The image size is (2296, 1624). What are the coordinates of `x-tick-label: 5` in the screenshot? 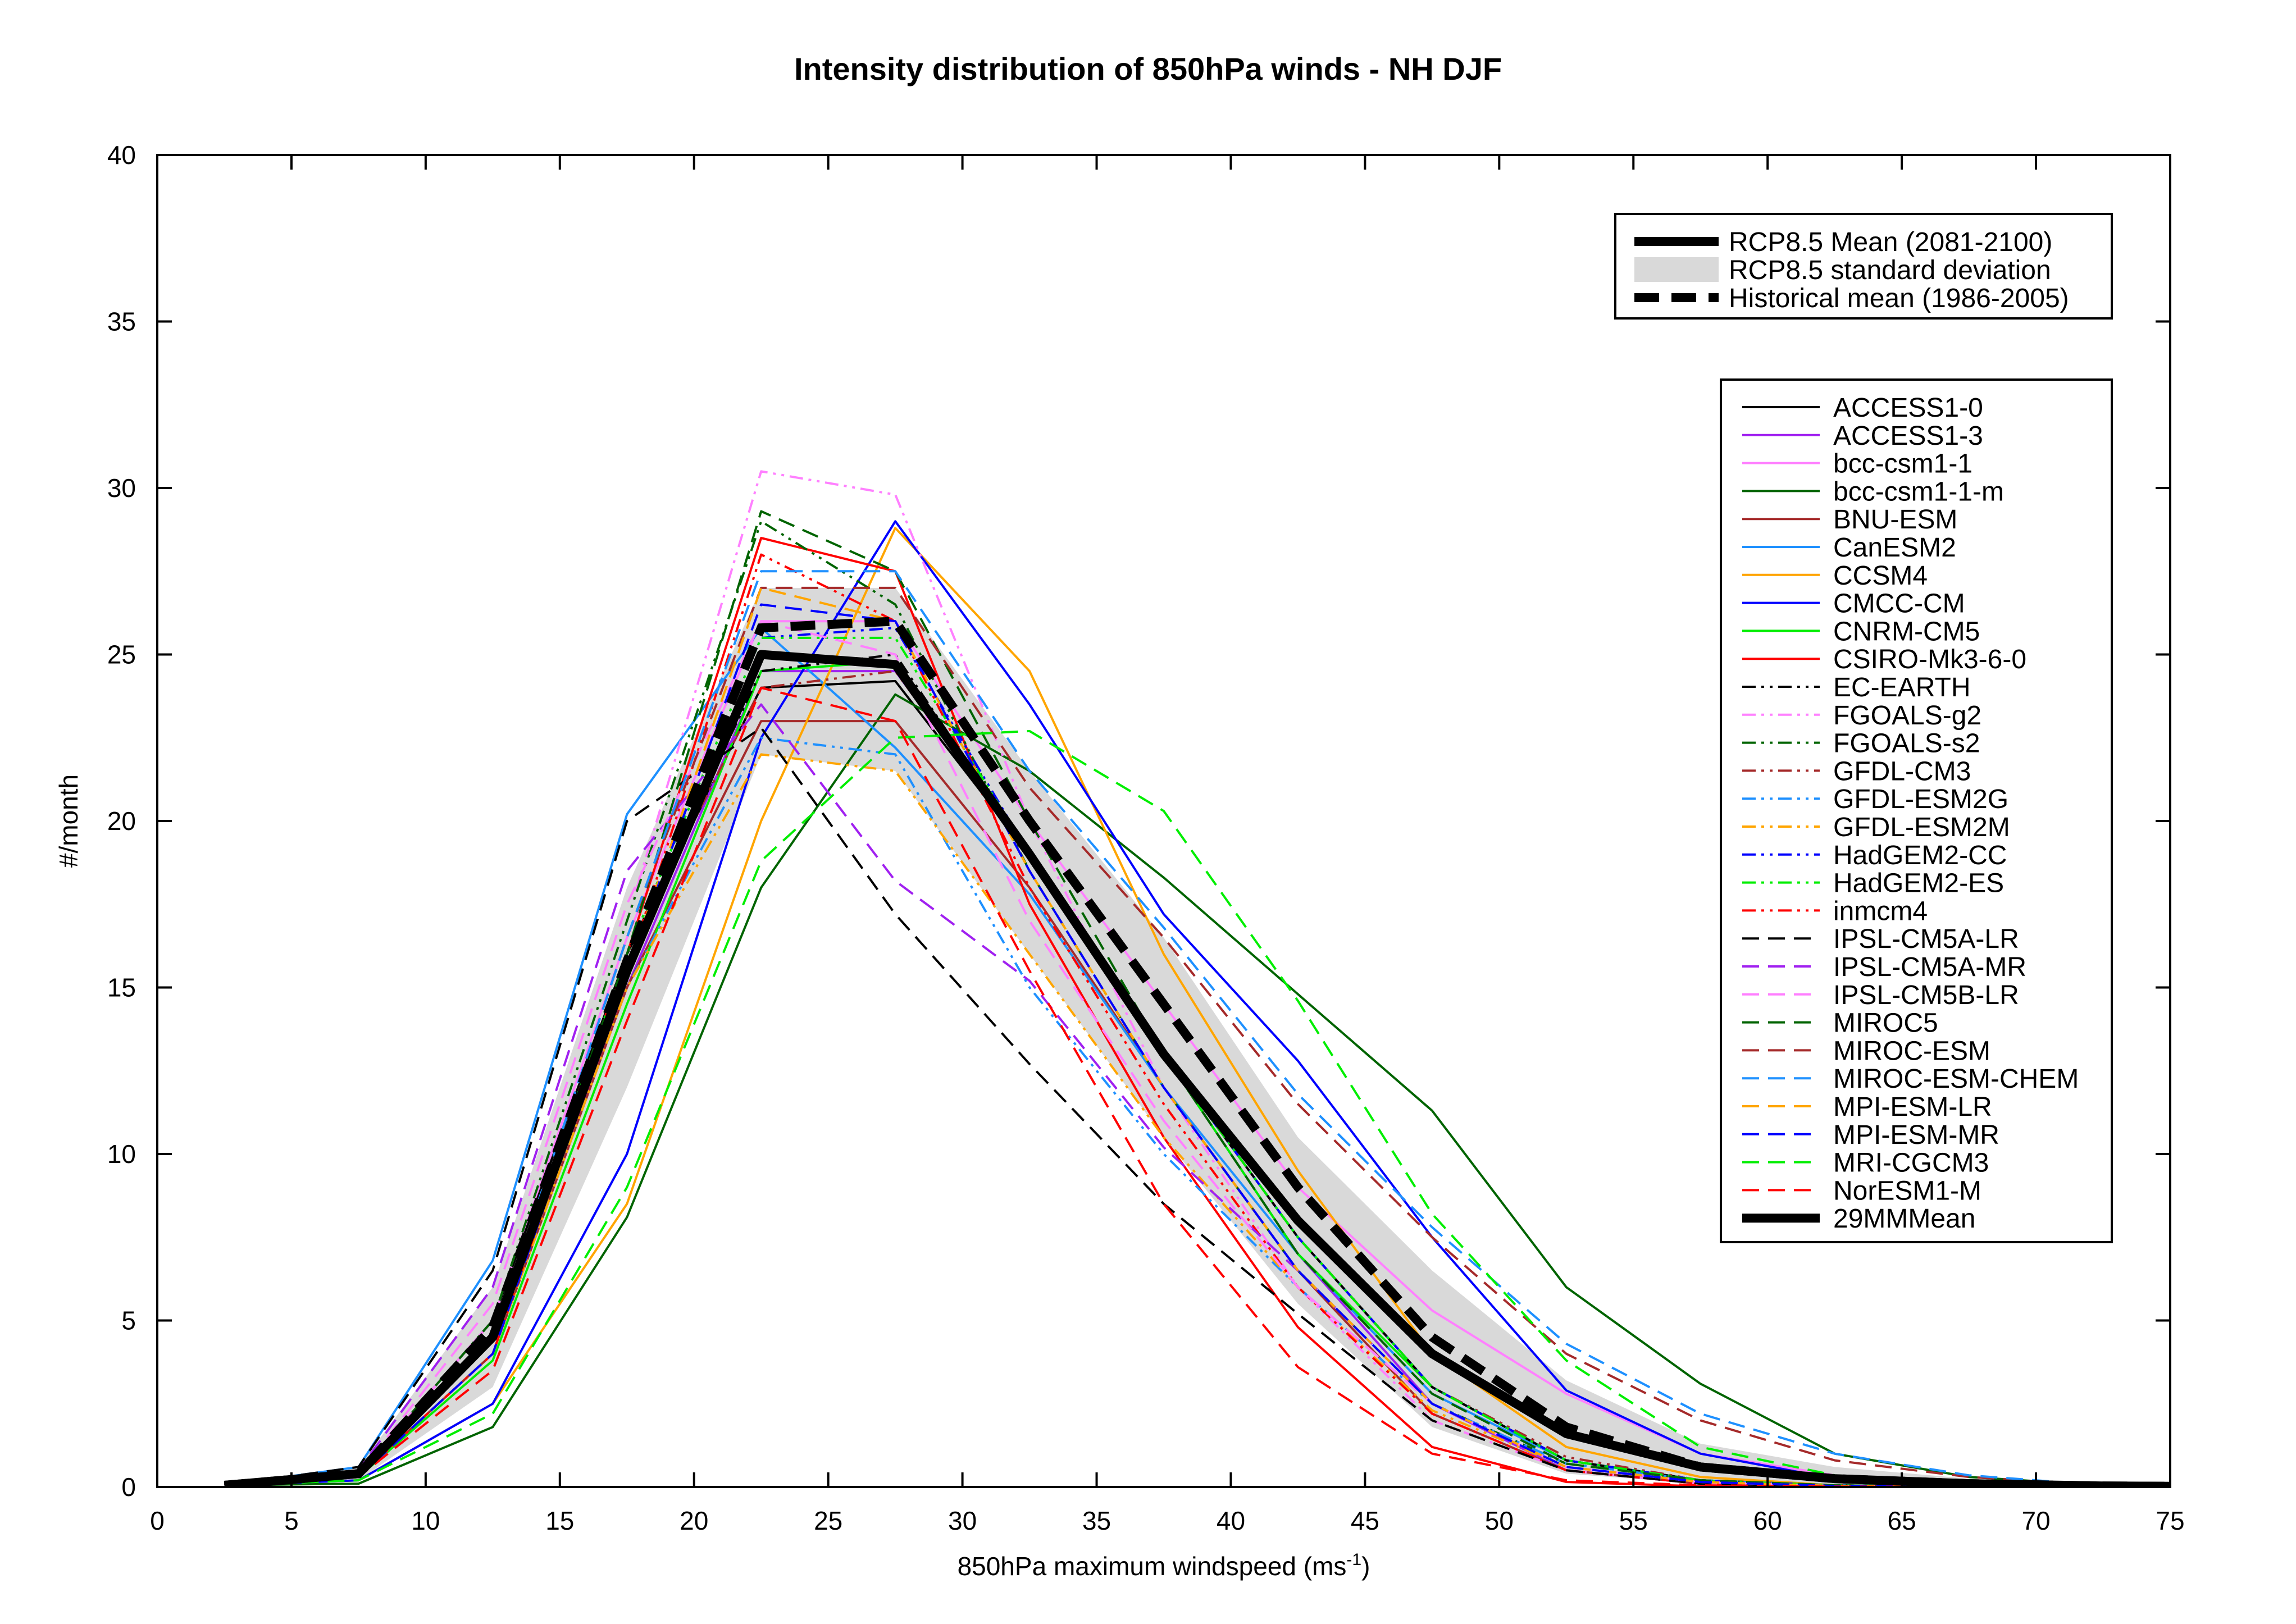 It's located at (291, 1520).